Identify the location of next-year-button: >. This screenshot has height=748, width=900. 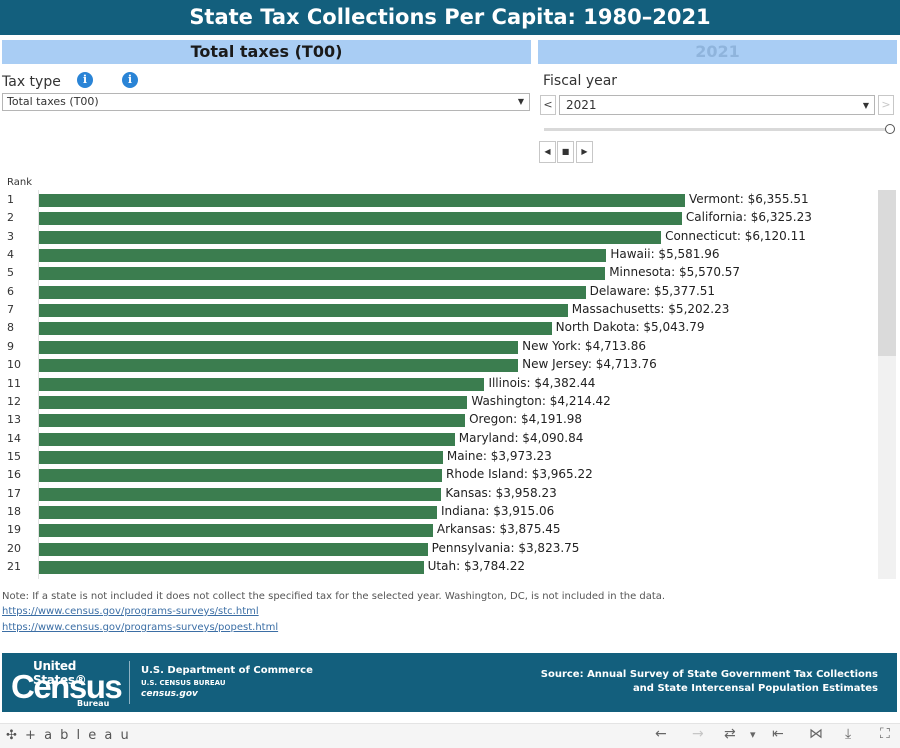
(886, 105).